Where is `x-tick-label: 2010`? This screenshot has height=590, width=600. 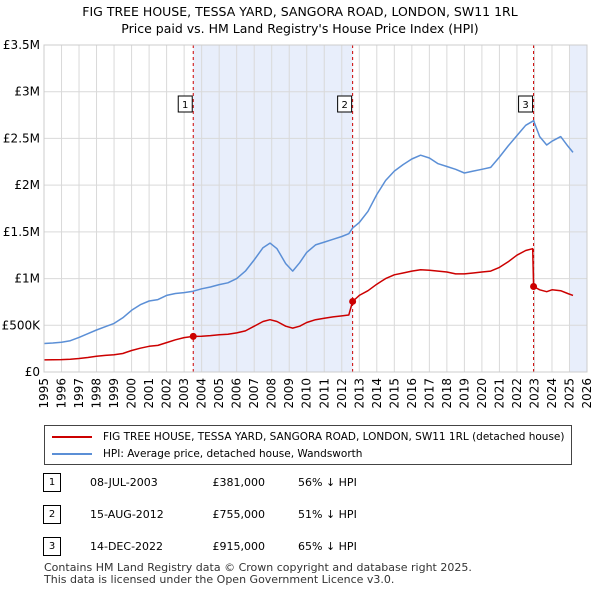
x-tick-label: 2010 is located at coordinates (307, 393).